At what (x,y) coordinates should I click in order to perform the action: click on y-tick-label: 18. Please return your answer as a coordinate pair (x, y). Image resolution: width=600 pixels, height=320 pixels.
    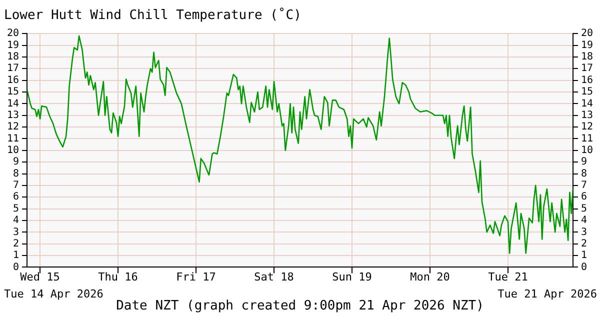
    Looking at the image, I should click on (13, 57).